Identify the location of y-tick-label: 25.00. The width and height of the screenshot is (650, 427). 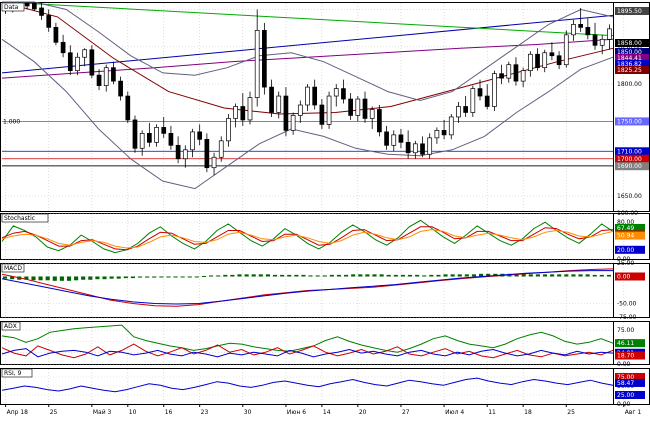
(625, 263).